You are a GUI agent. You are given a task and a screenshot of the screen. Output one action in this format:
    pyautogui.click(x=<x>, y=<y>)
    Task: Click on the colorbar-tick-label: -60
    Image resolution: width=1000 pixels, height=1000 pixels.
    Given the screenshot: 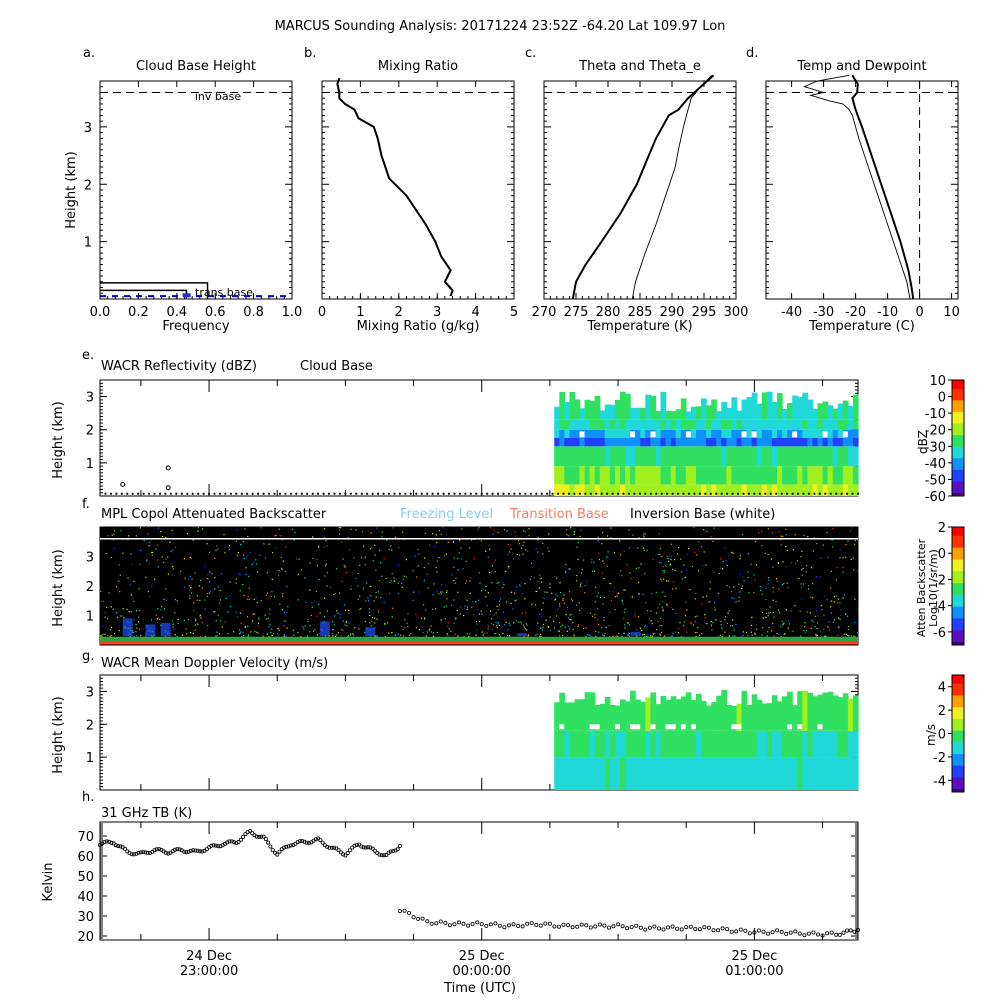 What is the action you would take?
    pyautogui.click(x=935, y=497)
    